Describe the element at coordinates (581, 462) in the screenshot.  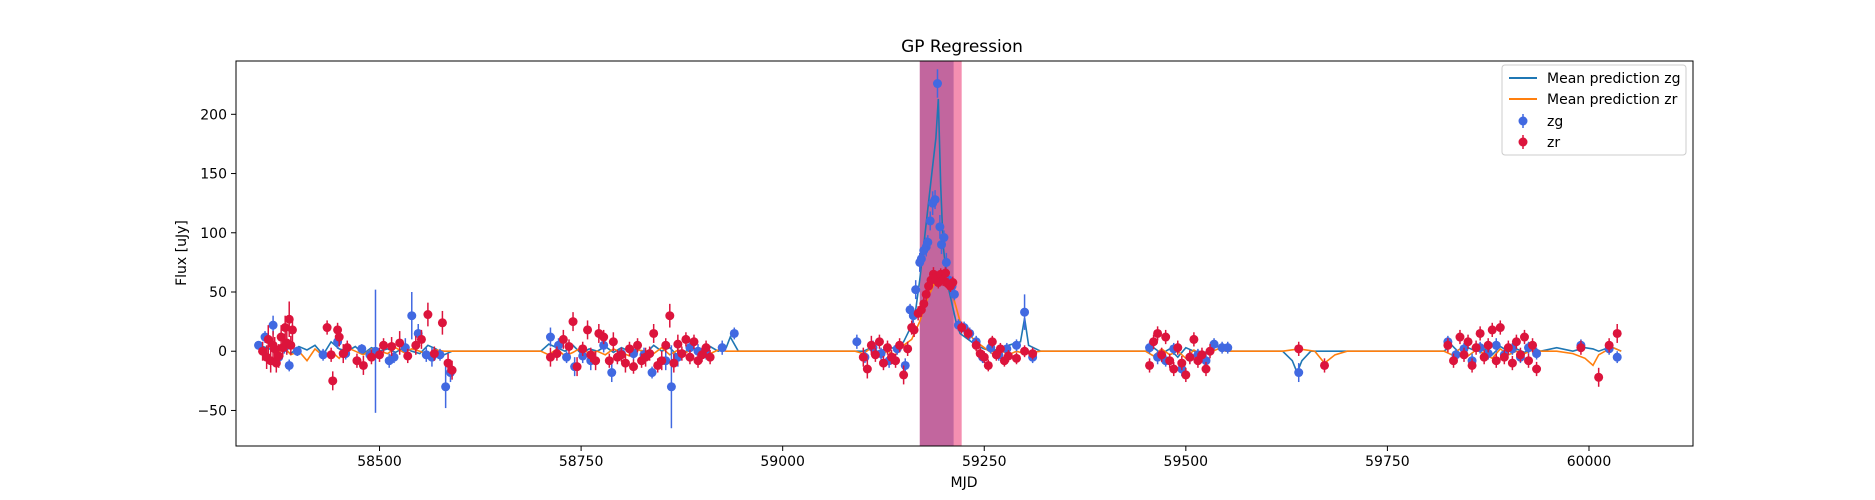
I see `x-tick-label-1: 58750` at that location.